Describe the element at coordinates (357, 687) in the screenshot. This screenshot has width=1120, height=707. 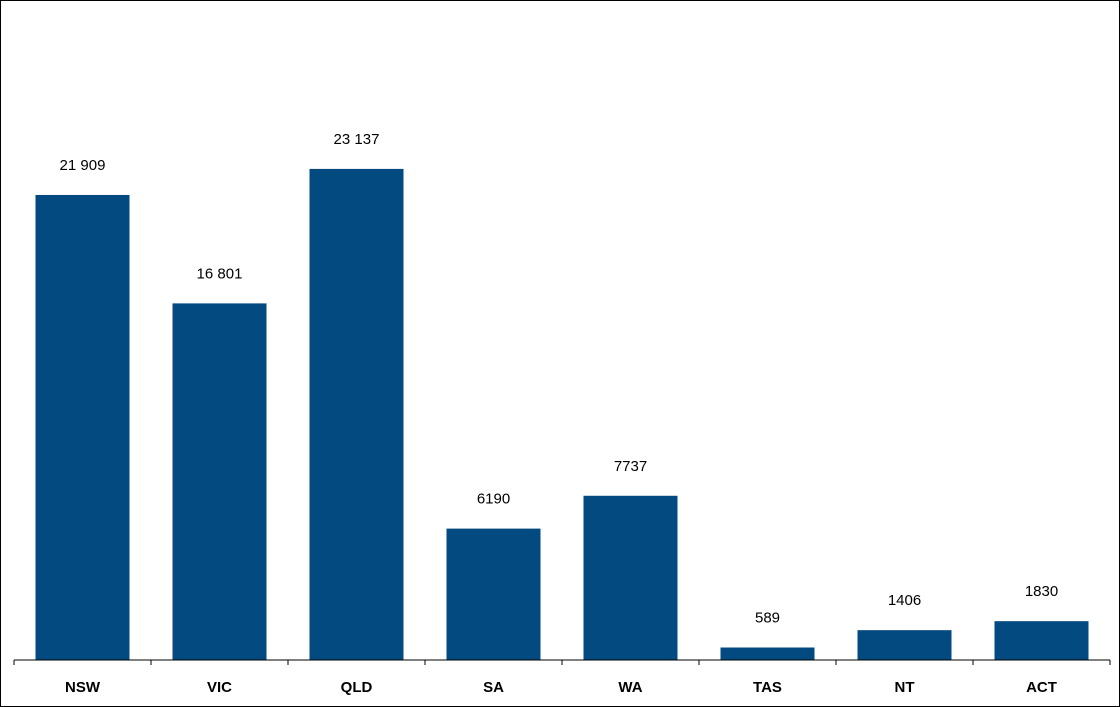
I see `x-tick-label-qld: QLD` at that location.